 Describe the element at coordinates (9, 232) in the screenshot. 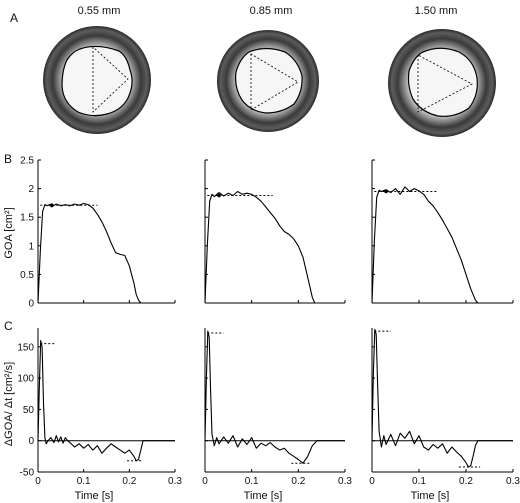

I see `ylabel-goa: GOA [cm²]` at that location.